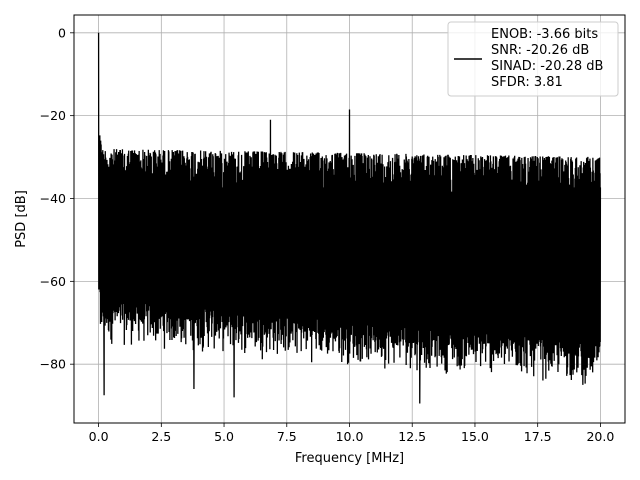  What do you see at coordinates (538, 436) in the screenshot?
I see `x-tick-label: 17.5` at bounding box center [538, 436].